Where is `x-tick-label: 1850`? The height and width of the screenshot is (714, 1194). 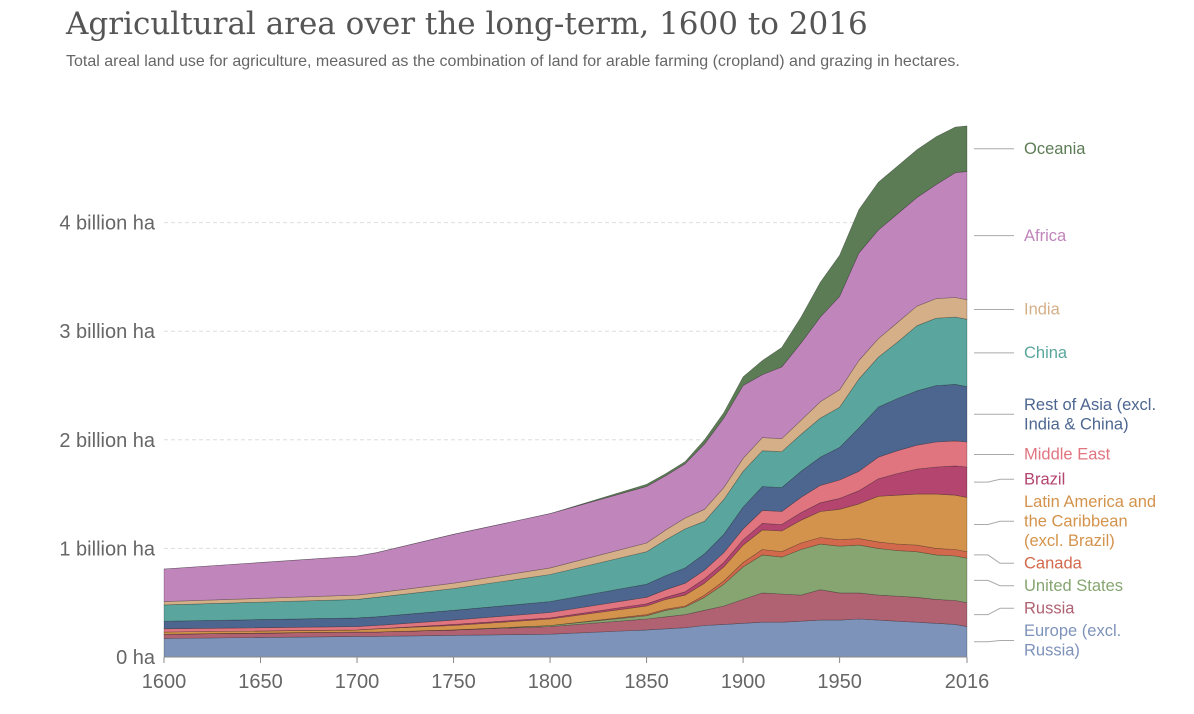 x-tick-label: 1850 is located at coordinates (646, 682).